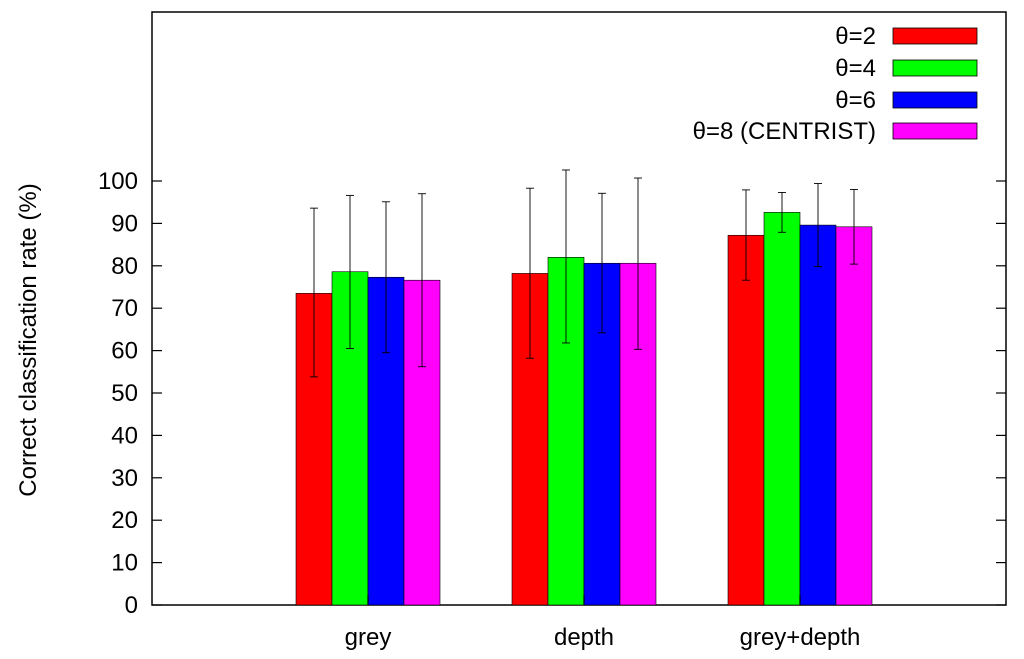 The width and height of the screenshot is (1024, 659). Describe the element at coordinates (124, 266) in the screenshot. I see `y-tick-label: 80` at that location.